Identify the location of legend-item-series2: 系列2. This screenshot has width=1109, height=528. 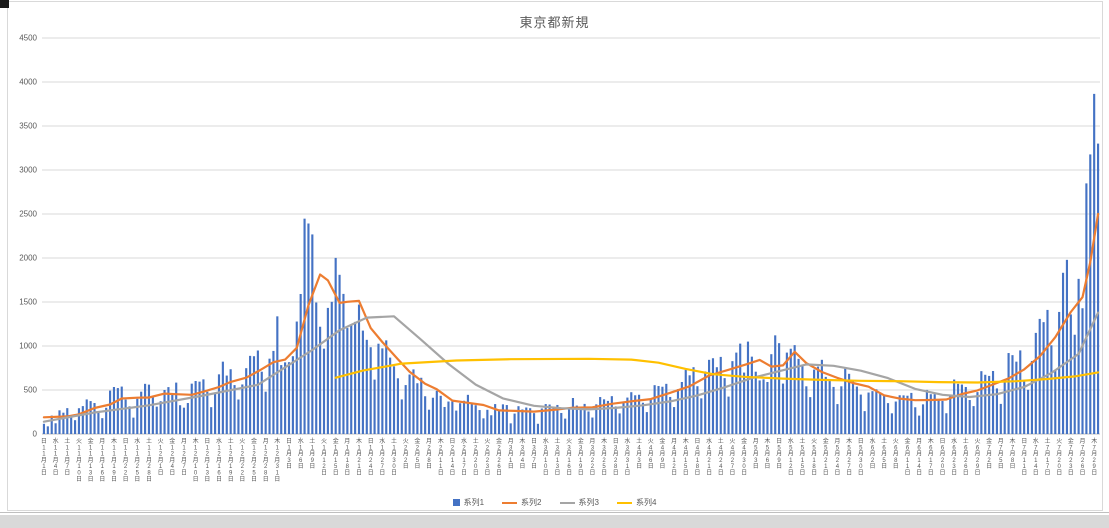
(522, 502).